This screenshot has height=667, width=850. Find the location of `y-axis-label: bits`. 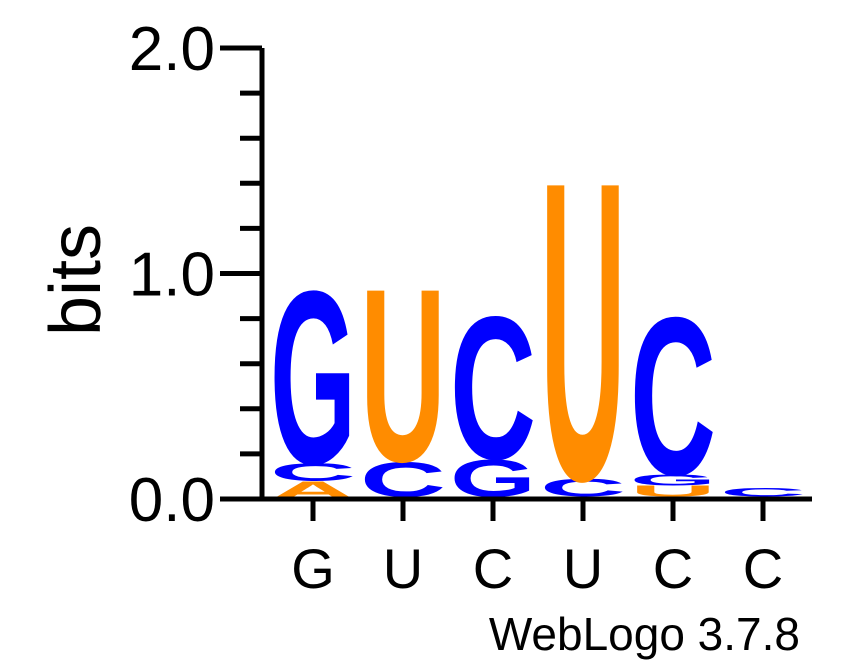

y-axis-label: bits is located at coordinates (76, 280).